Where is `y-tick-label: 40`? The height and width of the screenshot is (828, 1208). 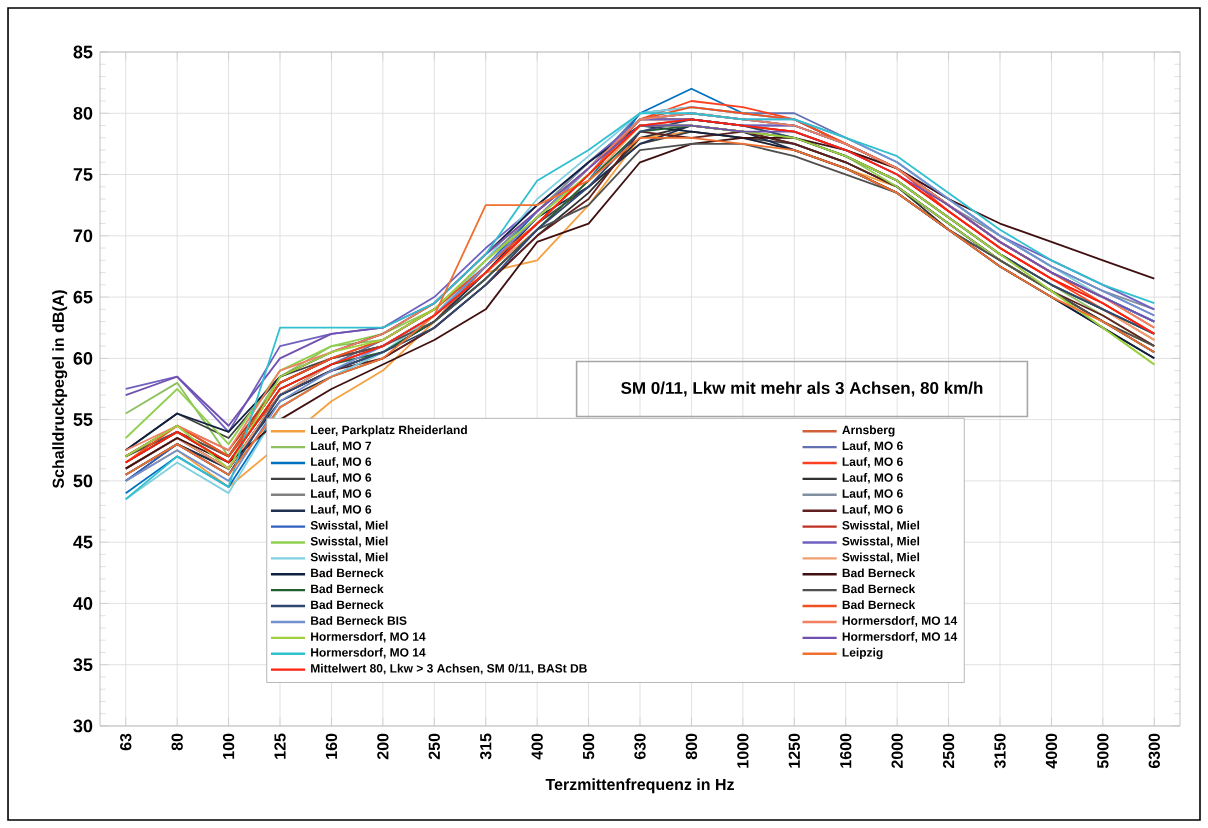
y-tick-label: 40 is located at coordinates (83, 603).